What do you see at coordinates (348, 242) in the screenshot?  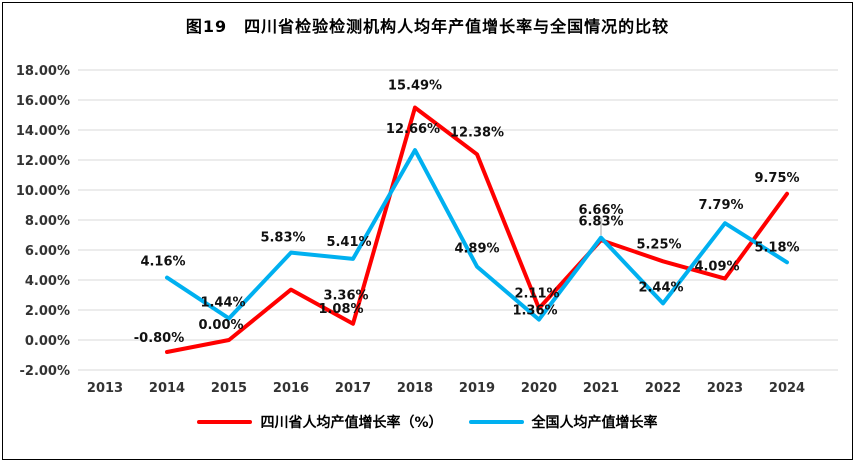 I see `data-label: 5.41%` at bounding box center [348, 242].